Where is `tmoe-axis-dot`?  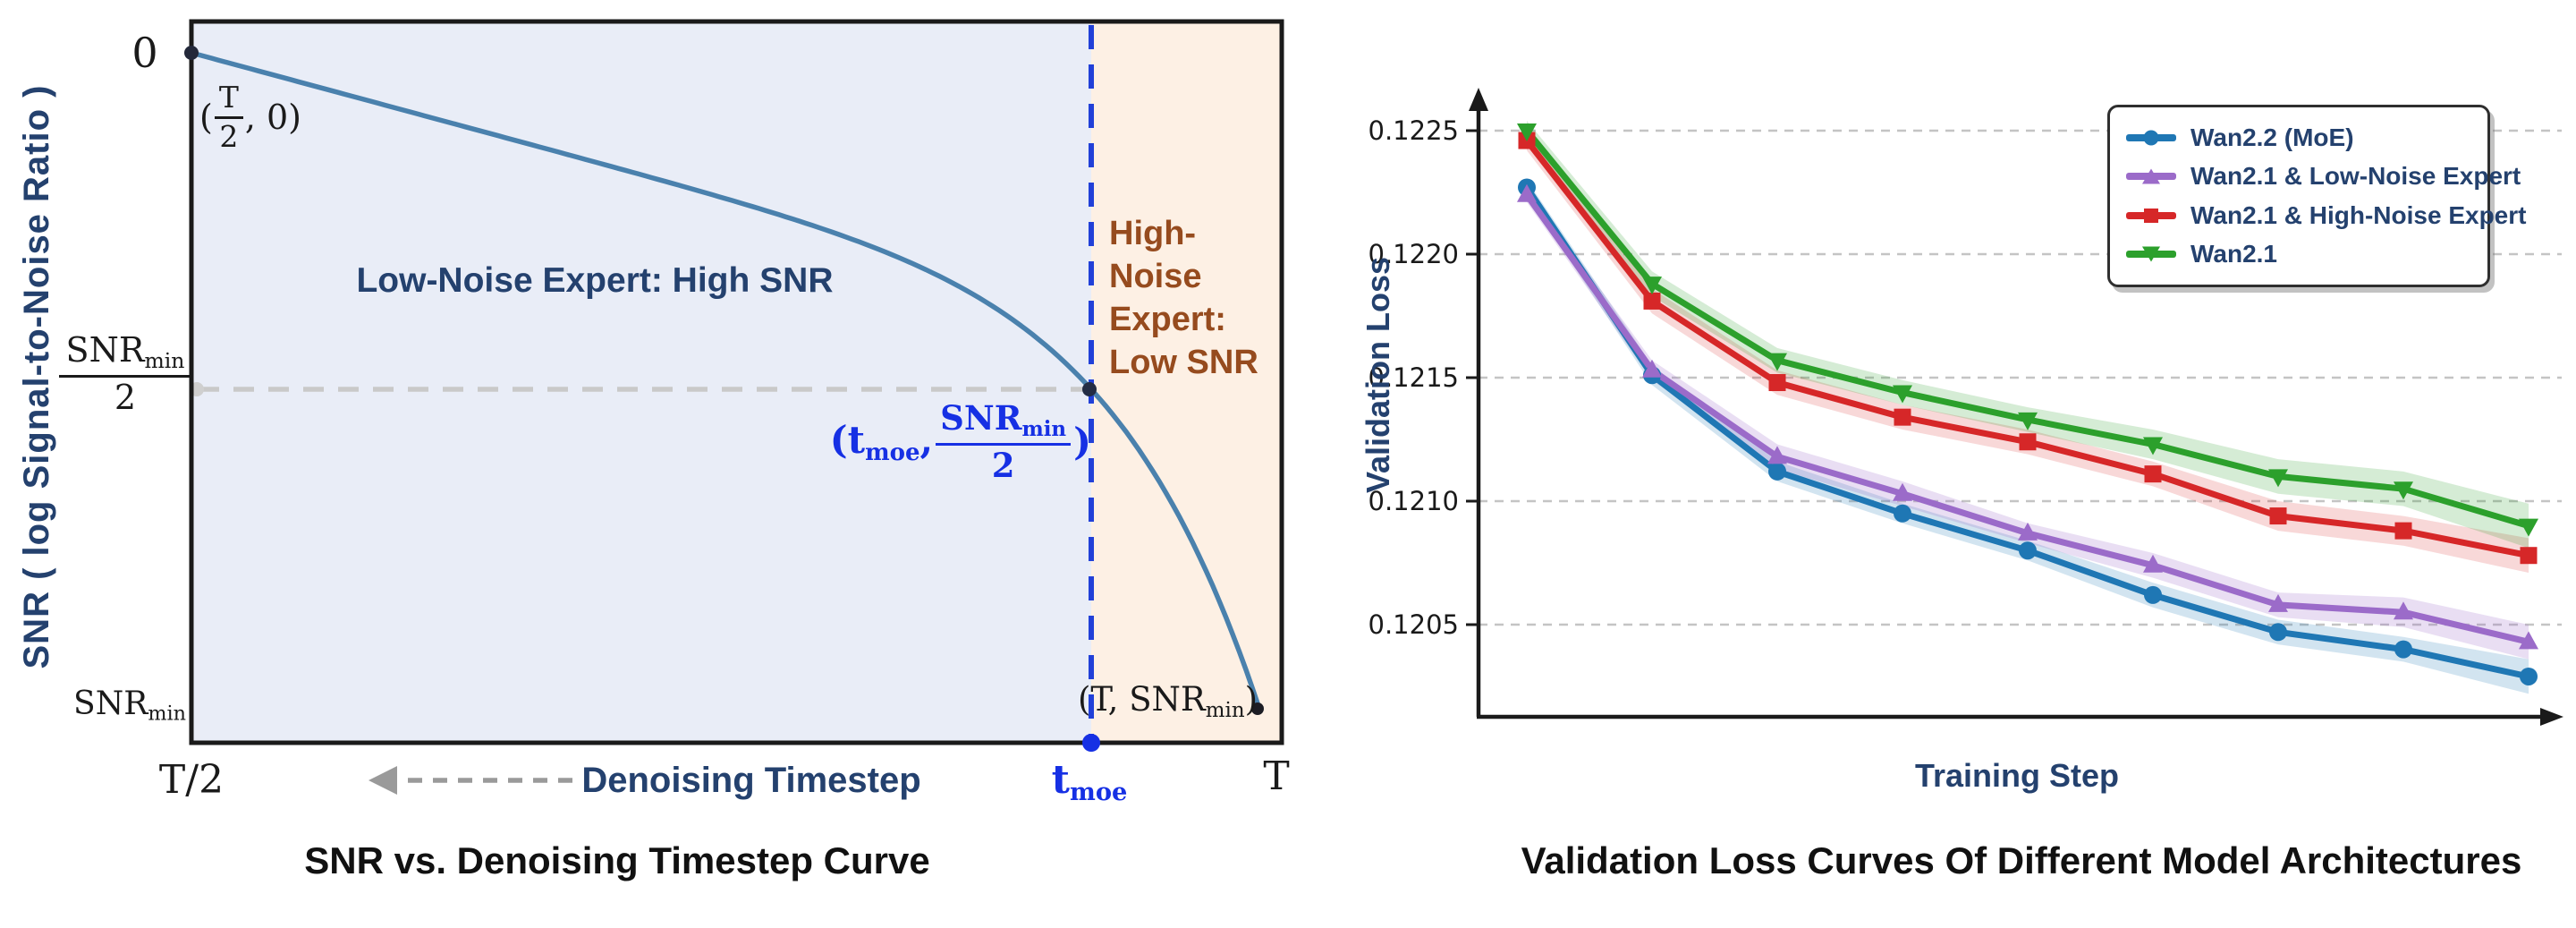 tmoe-axis-dot is located at coordinates (1091, 743).